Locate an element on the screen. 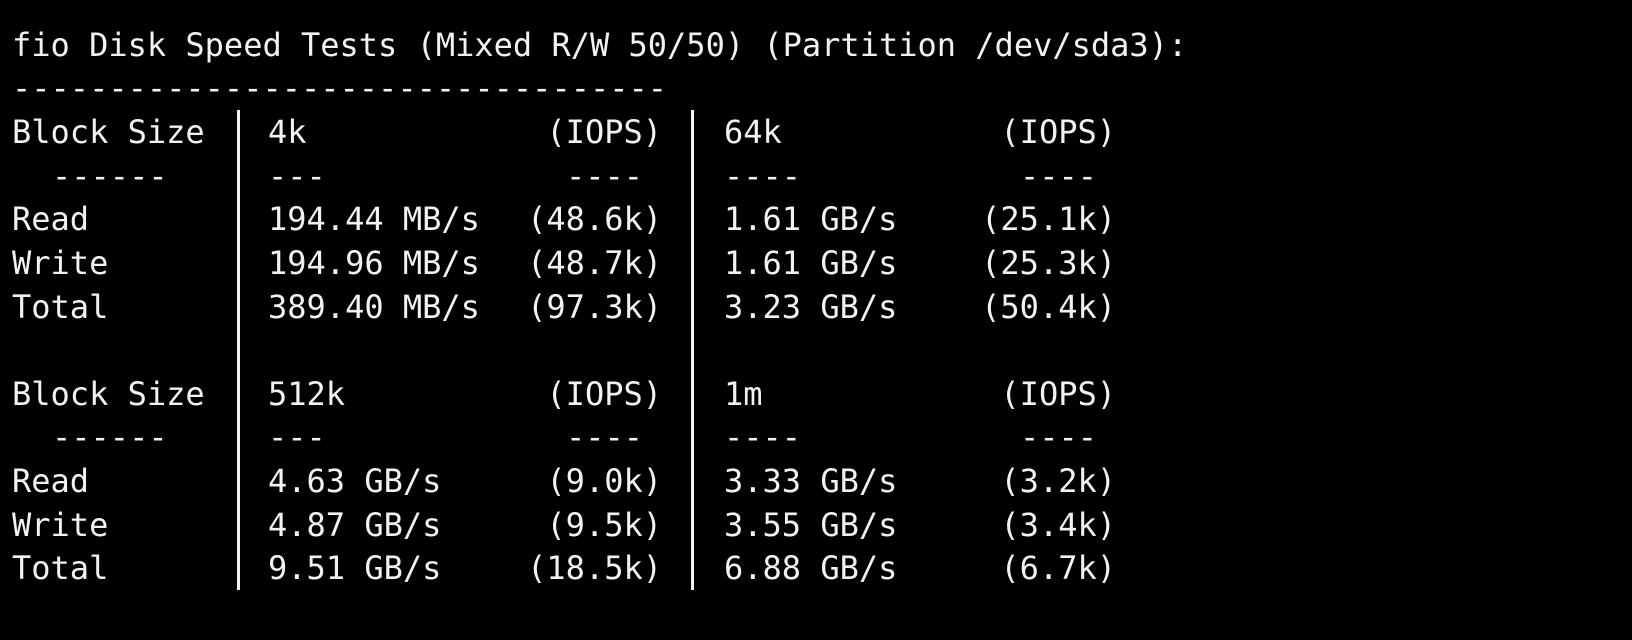  cell: 3.33 GB/s is located at coordinates (811, 481).